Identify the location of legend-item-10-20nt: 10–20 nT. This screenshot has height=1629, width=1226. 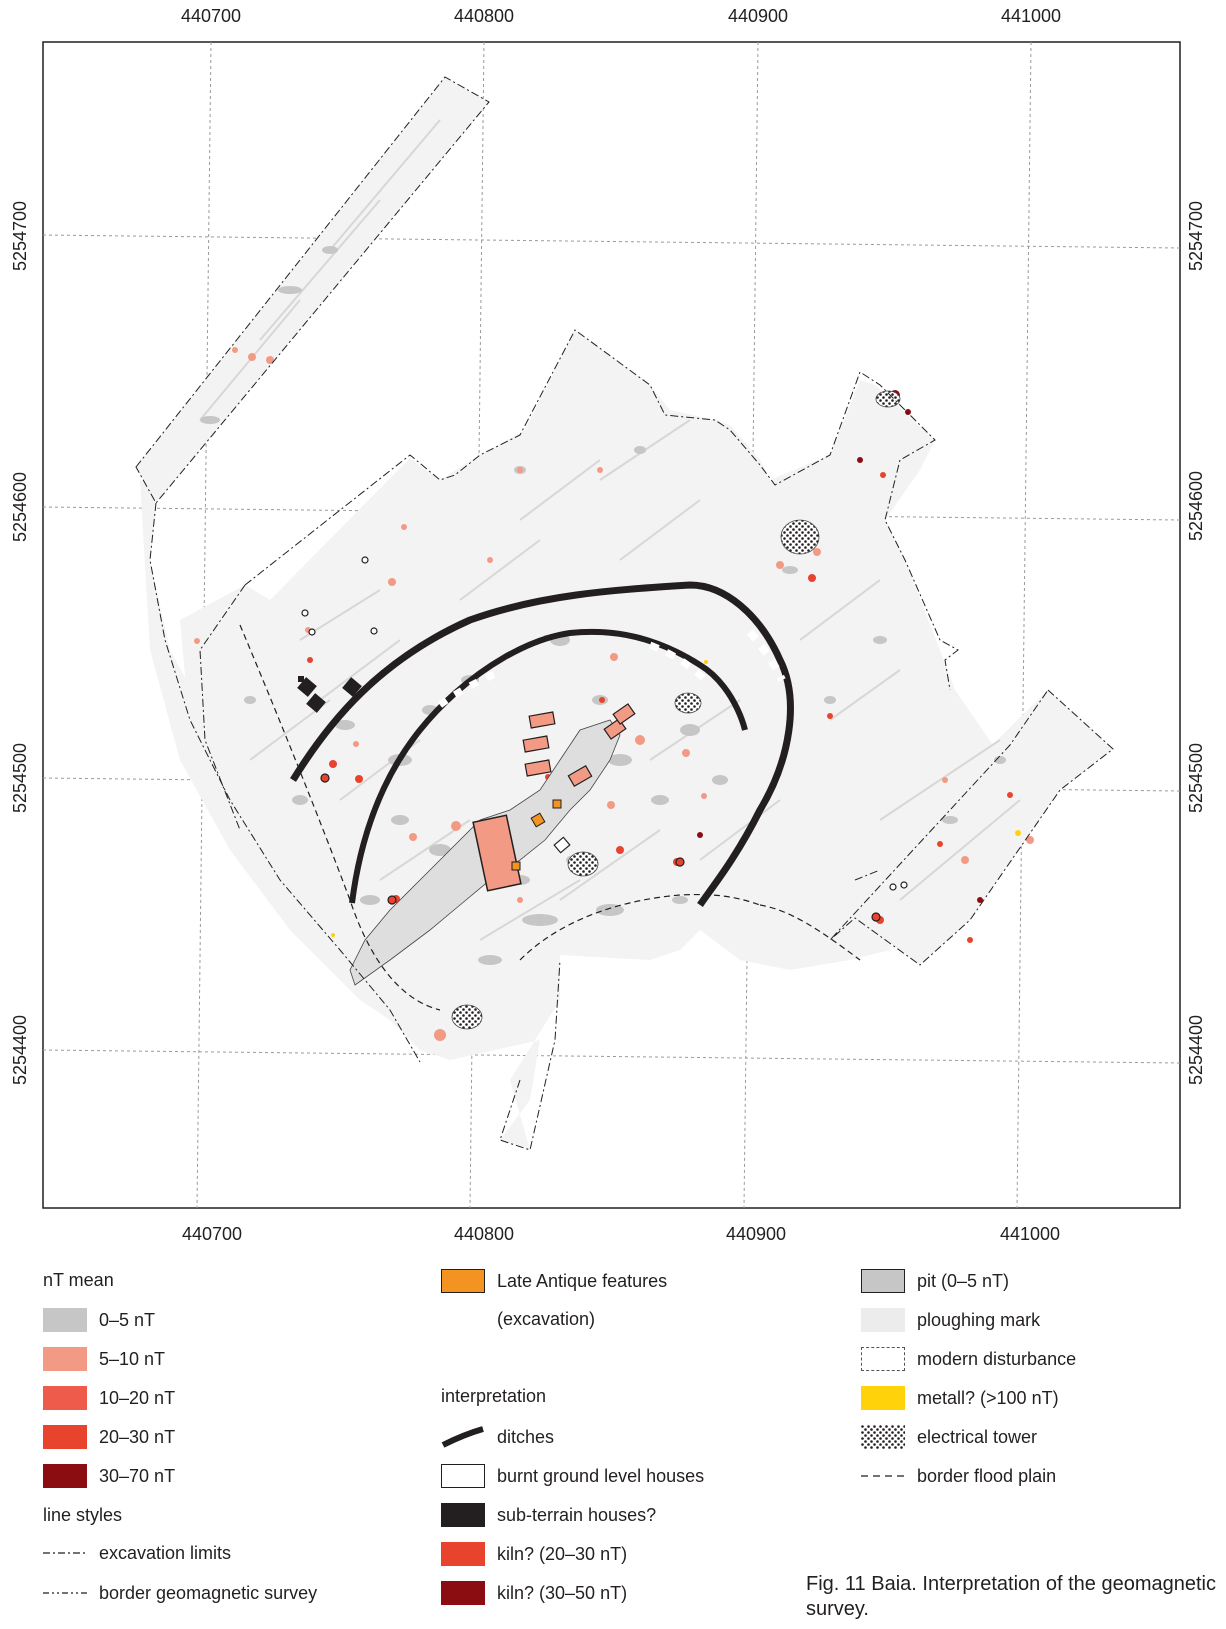
(109, 1398).